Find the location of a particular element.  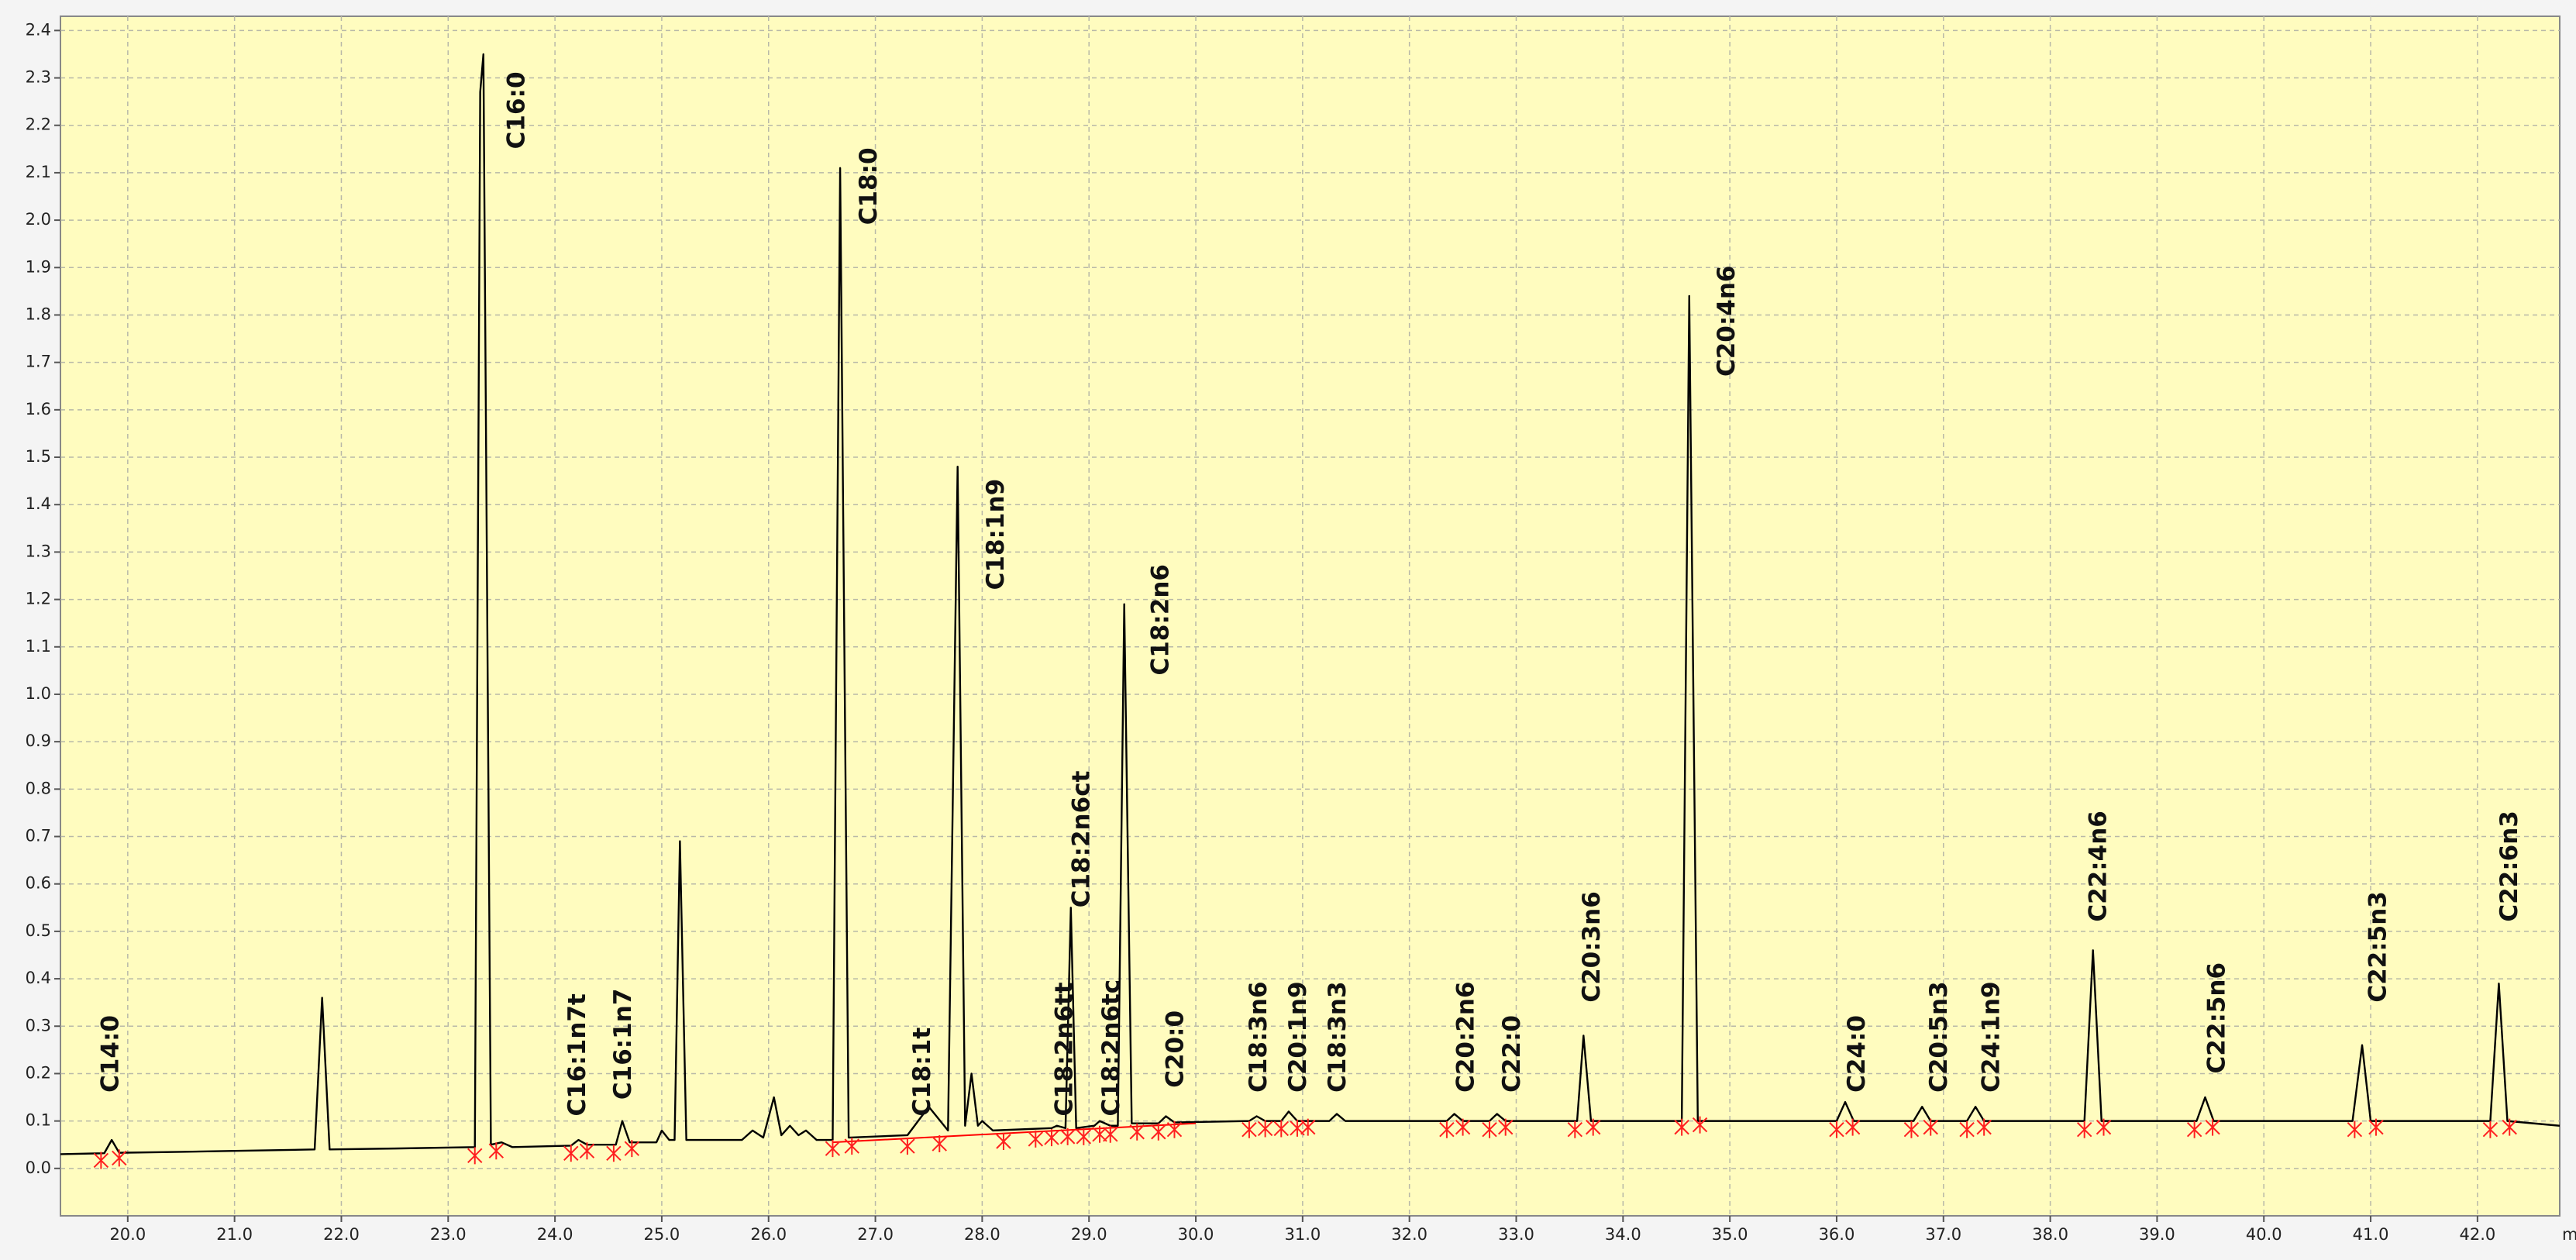

y-tick-label: 2.4 is located at coordinates (38, 30).